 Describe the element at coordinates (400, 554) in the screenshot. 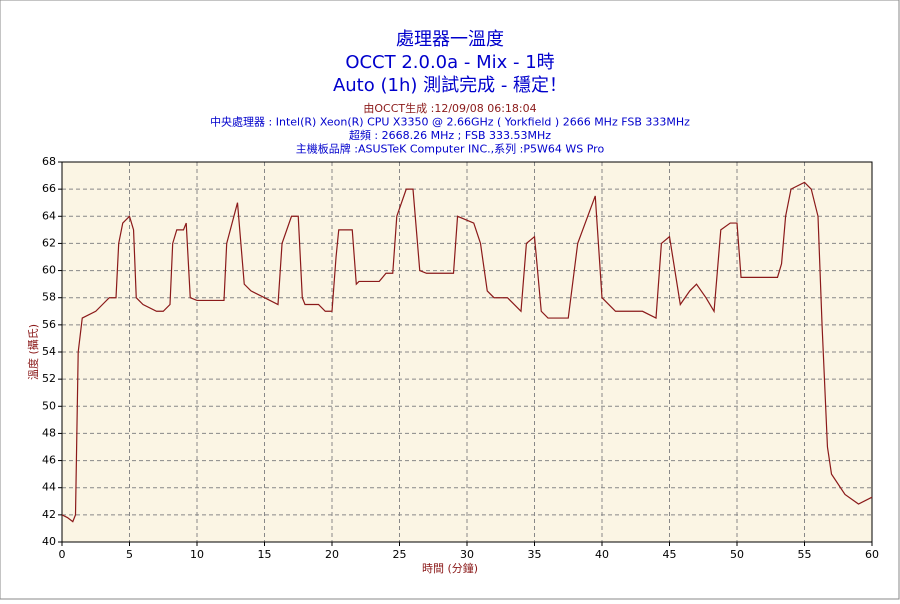

I see `x-tick-label: 25` at that location.